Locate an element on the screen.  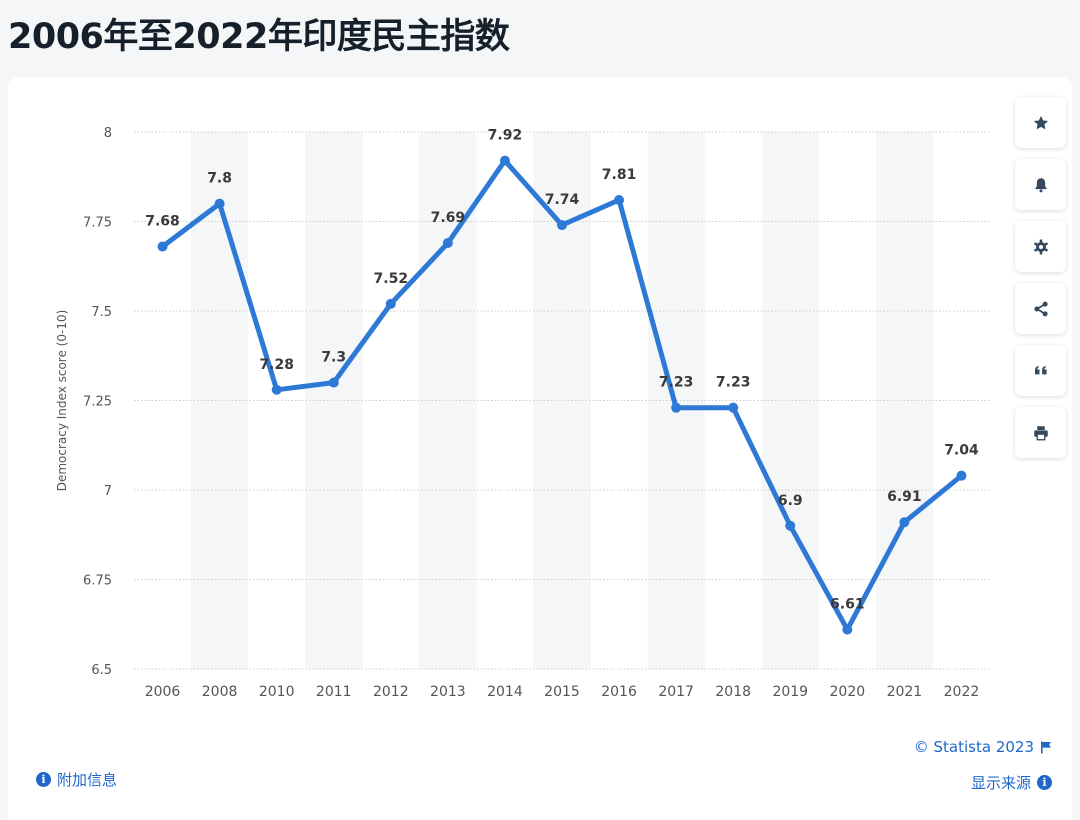
data-label: 7.04 is located at coordinates (961, 451).